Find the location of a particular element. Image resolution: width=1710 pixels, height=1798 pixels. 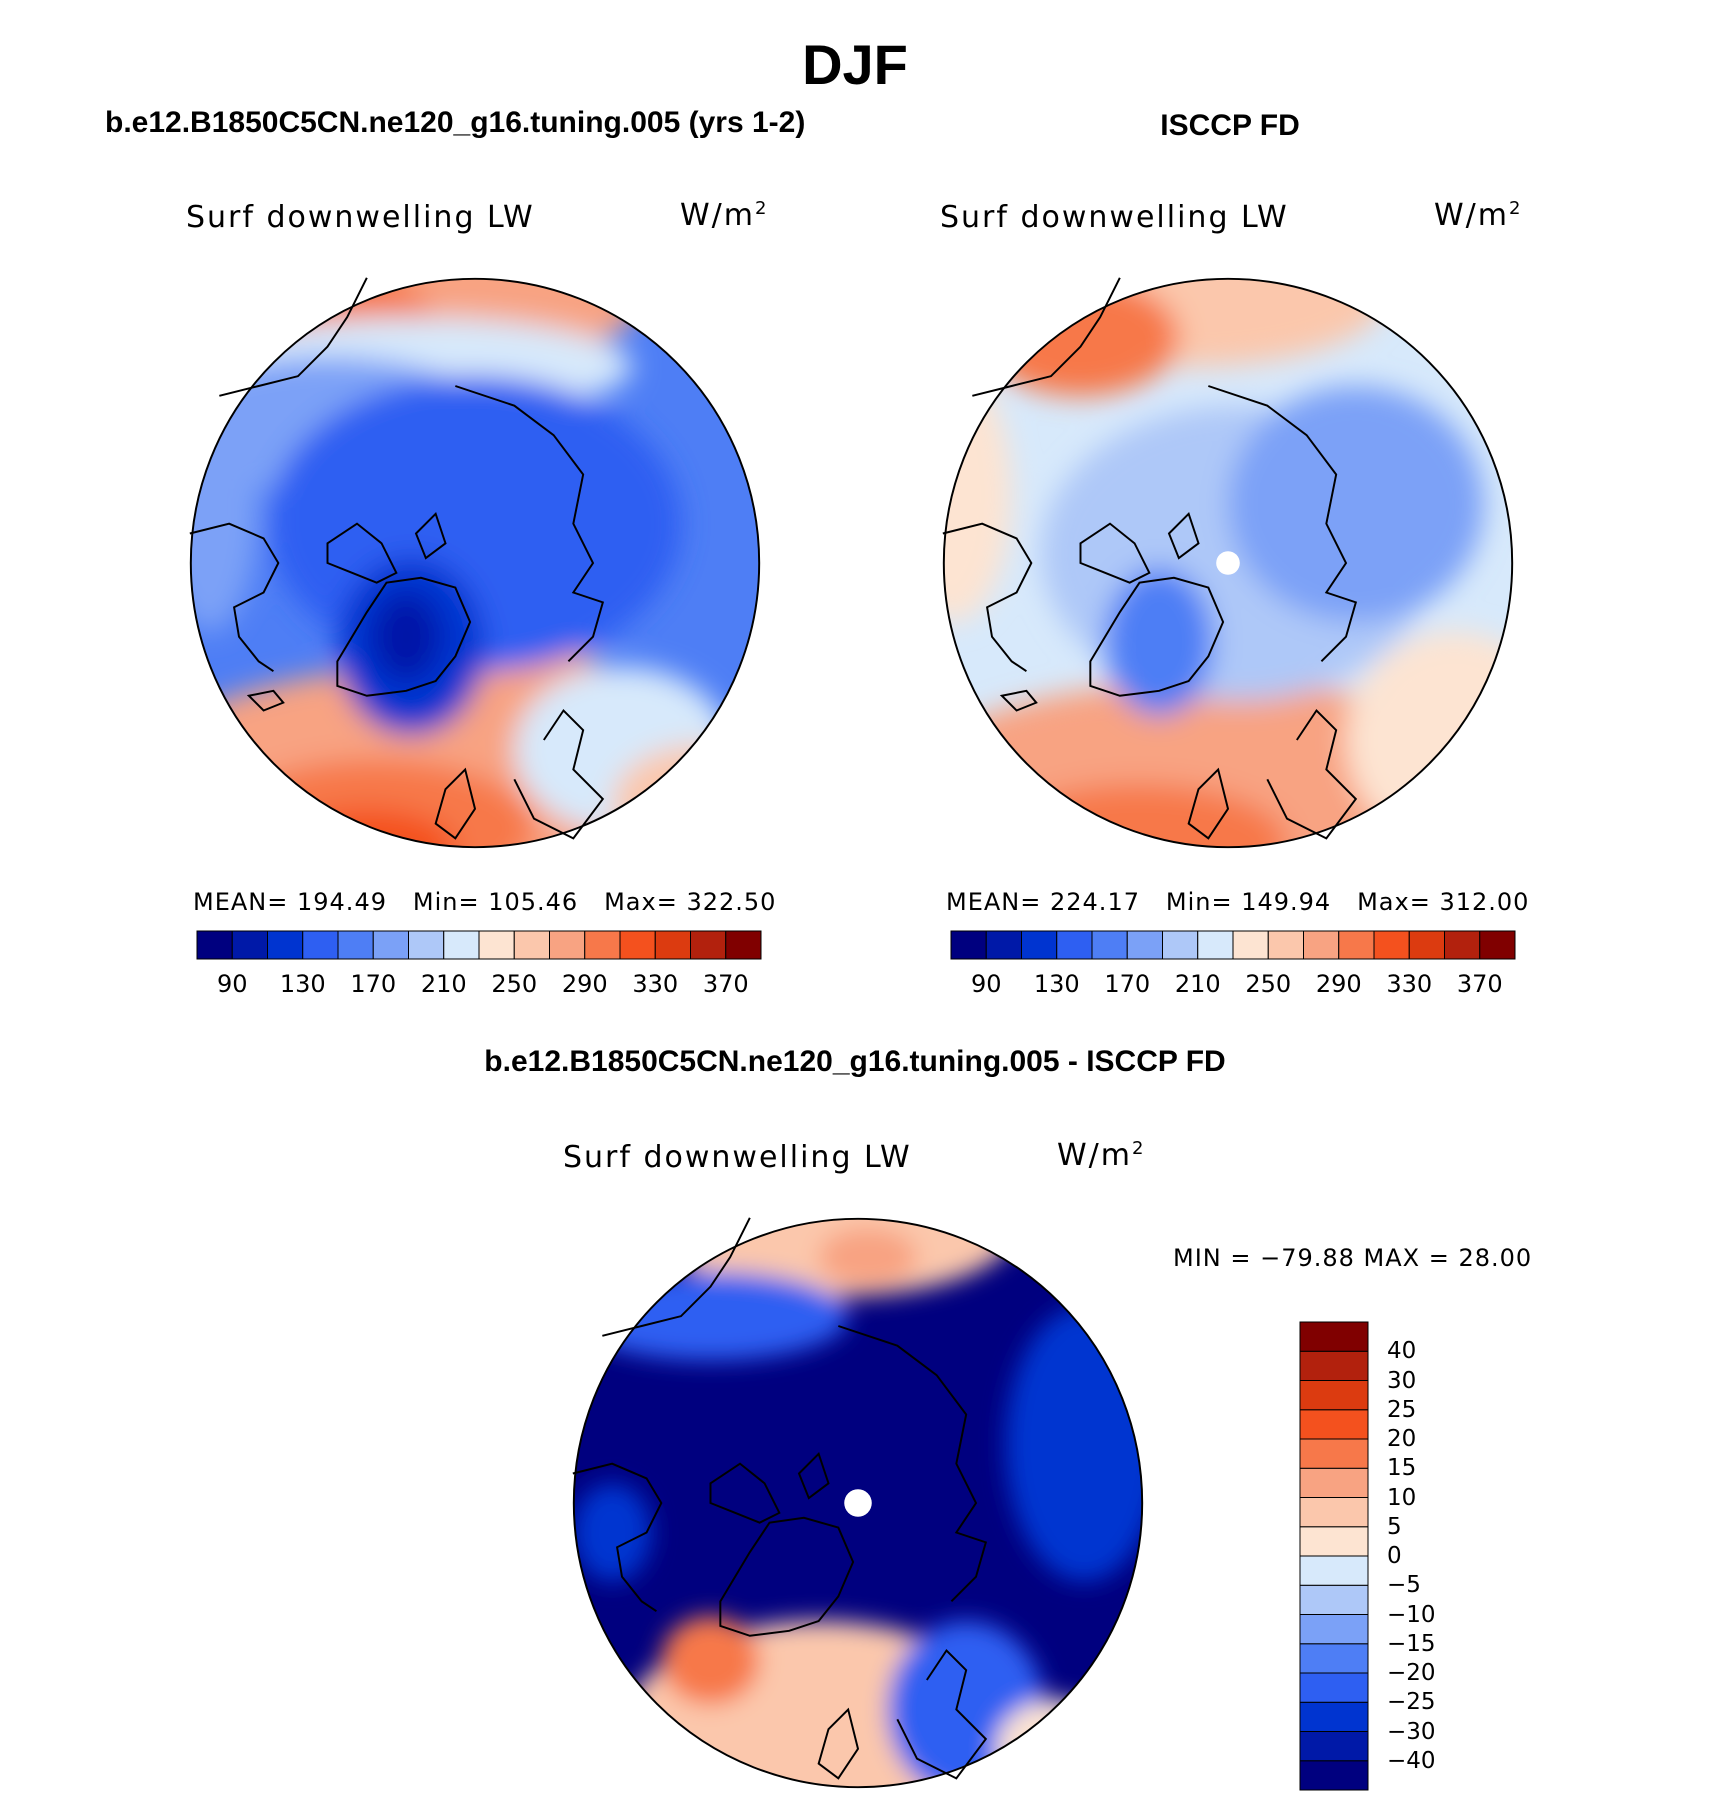

panel3-minmax: MIN = −79.88 MAX = 28.00 is located at coordinates (1353, 1258).